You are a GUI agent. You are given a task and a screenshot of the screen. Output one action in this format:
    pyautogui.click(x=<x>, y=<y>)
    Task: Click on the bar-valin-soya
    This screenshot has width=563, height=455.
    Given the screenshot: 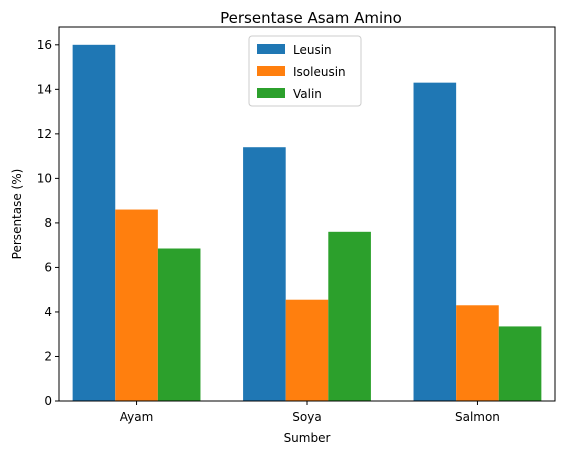 What is the action you would take?
    pyautogui.click(x=349, y=316)
    